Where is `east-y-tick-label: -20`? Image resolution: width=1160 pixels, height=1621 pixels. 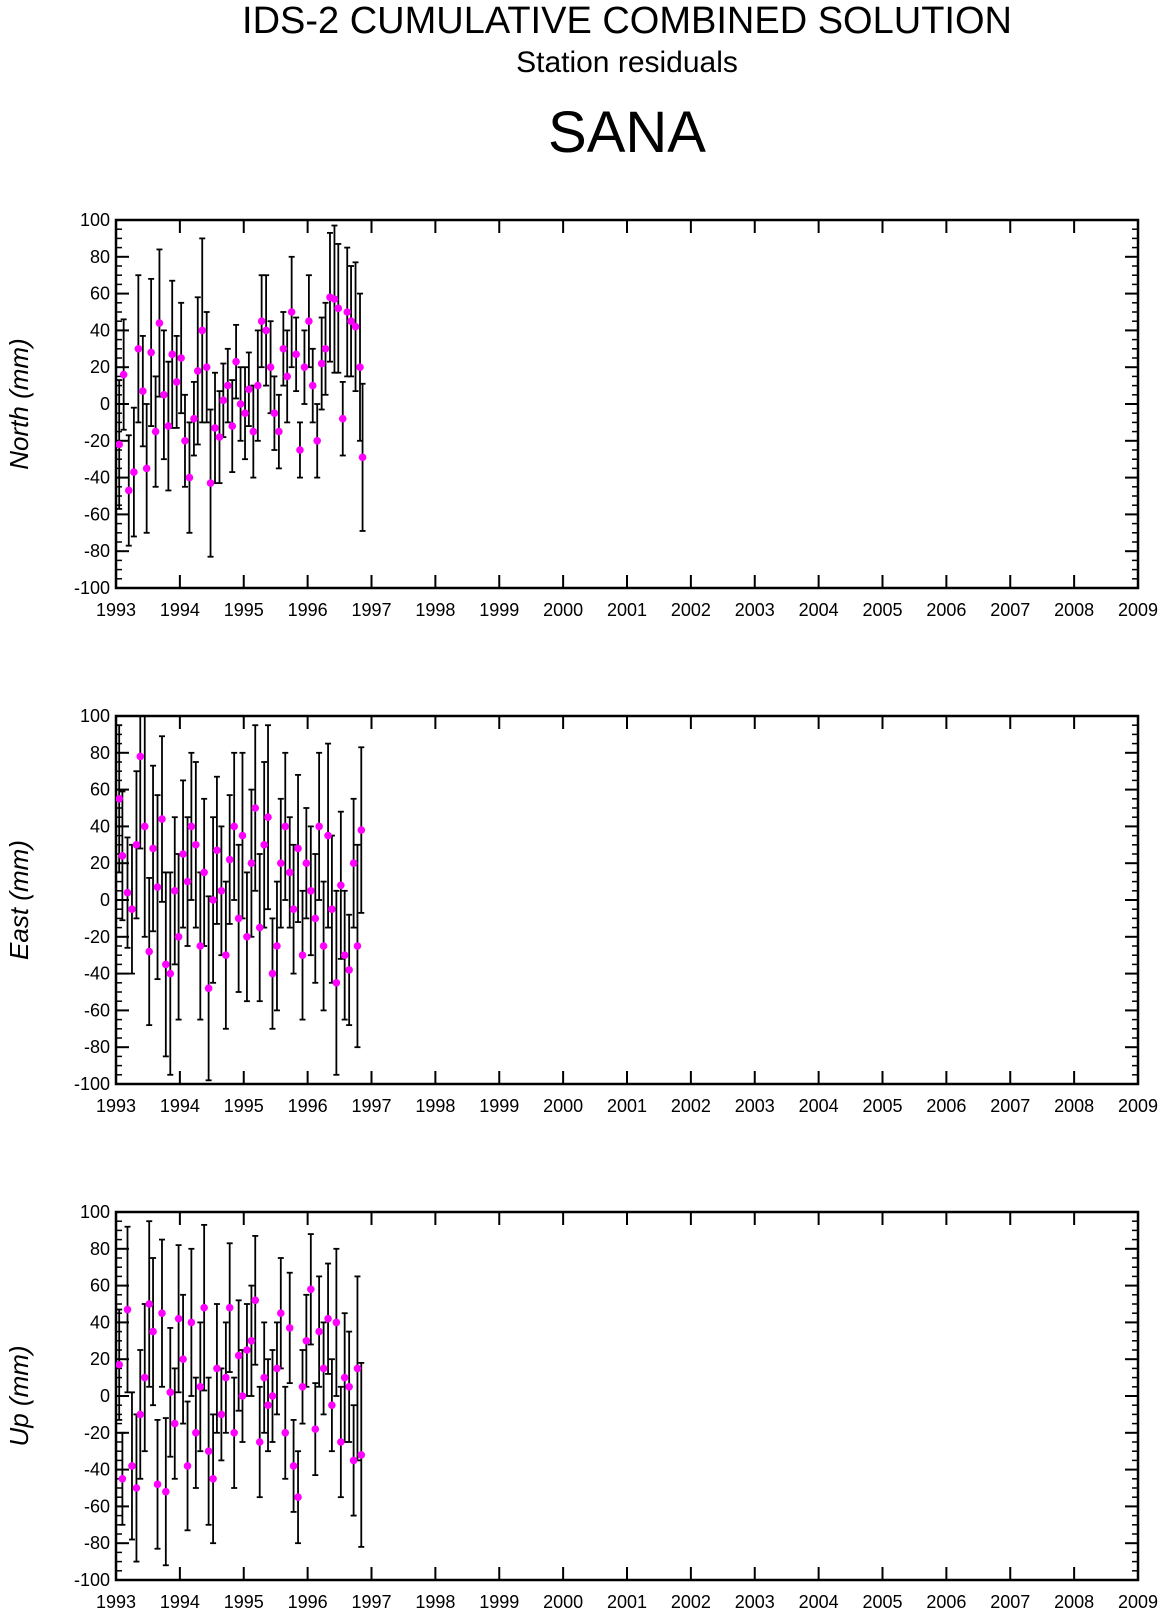 east-y-tick-label: -20 is located at coordinates (97, 937).